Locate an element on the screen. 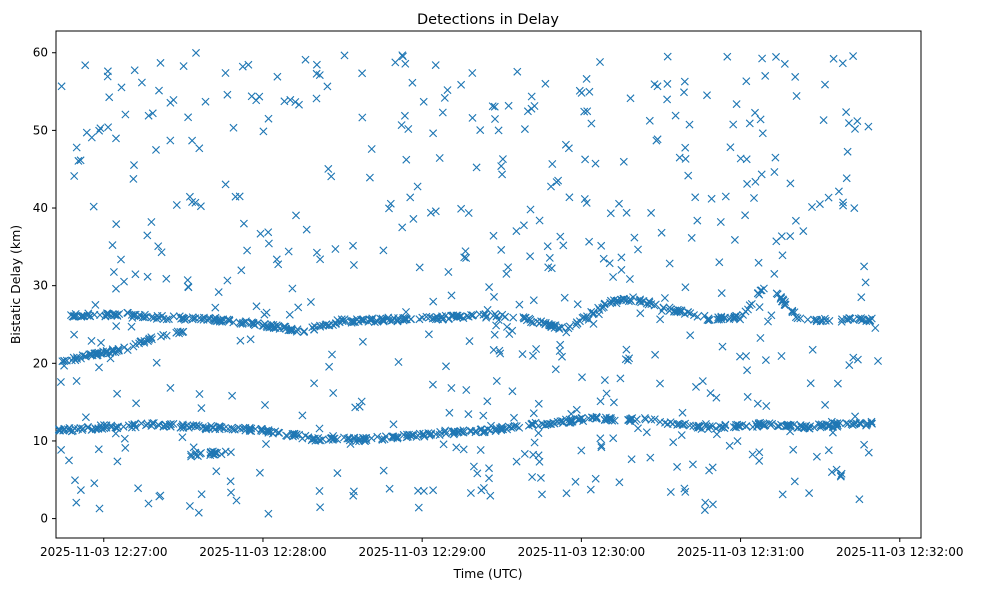 Image resolution: width=988 pixels, height=590 pixels. x-tick-label: 2025-11-03 12:27:00 is located at coordinates (103, 552).